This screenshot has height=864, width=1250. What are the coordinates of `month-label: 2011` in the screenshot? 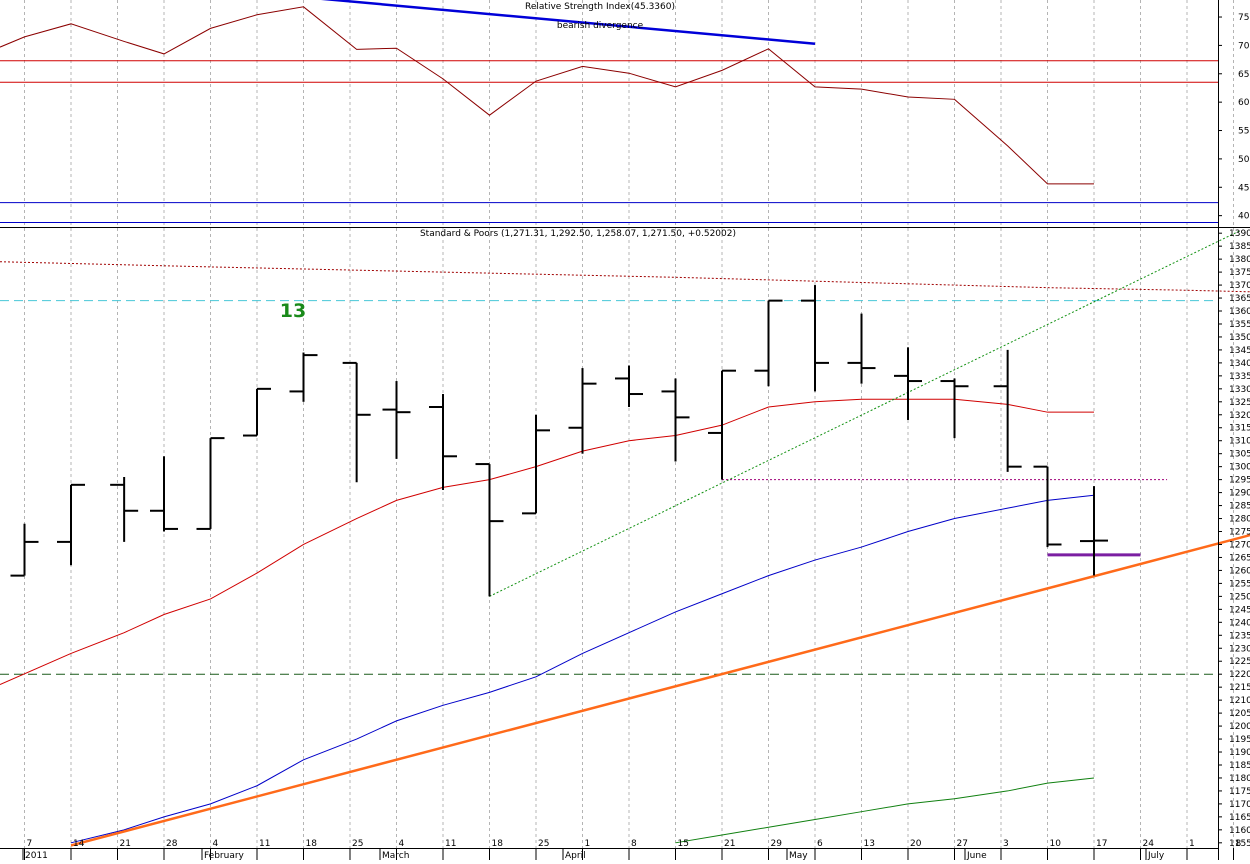 It's located at (36, 855).